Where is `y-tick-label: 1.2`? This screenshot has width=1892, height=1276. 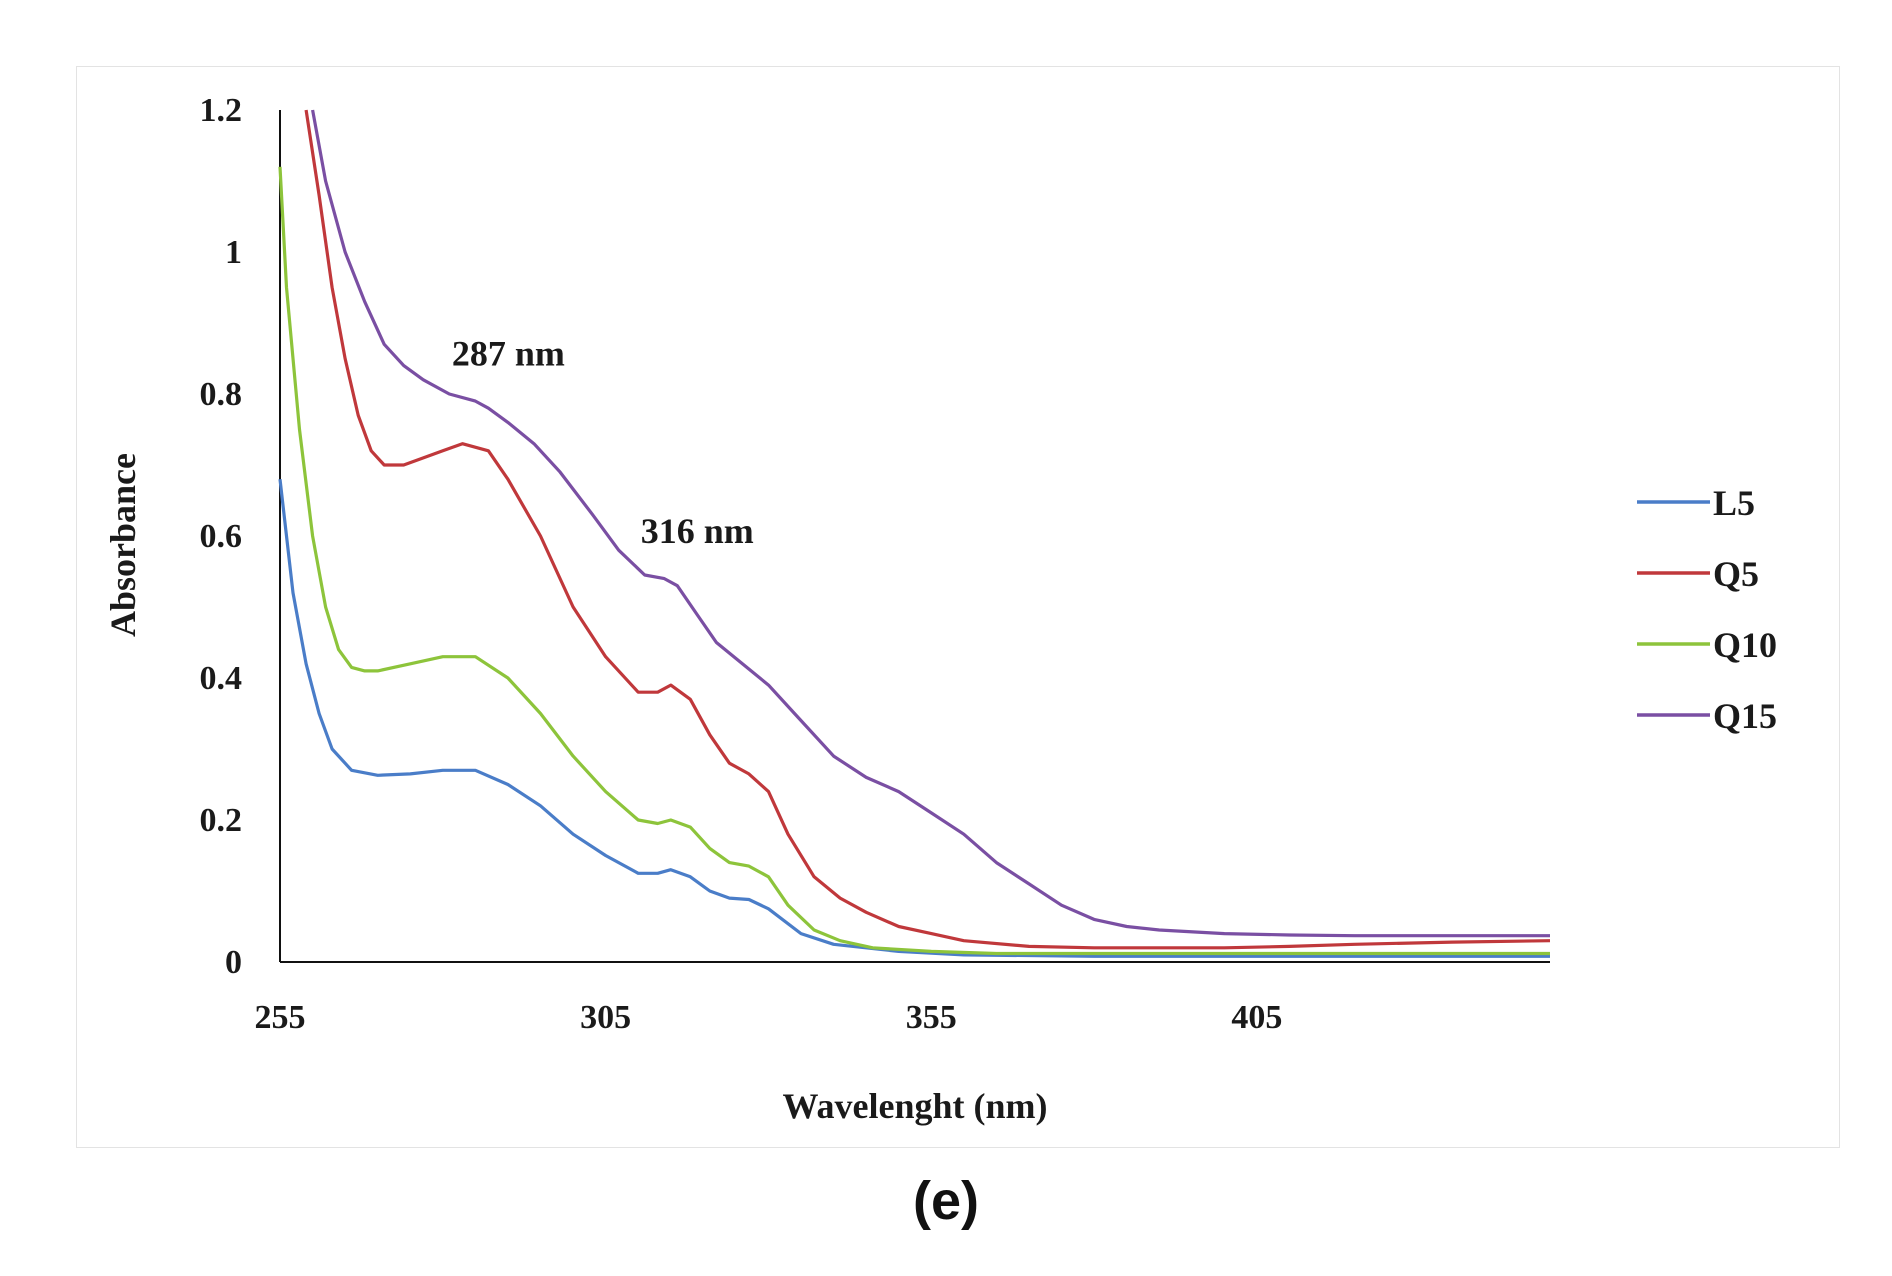 y-tick-label: 1.2 is located at coordinates (221, 110).